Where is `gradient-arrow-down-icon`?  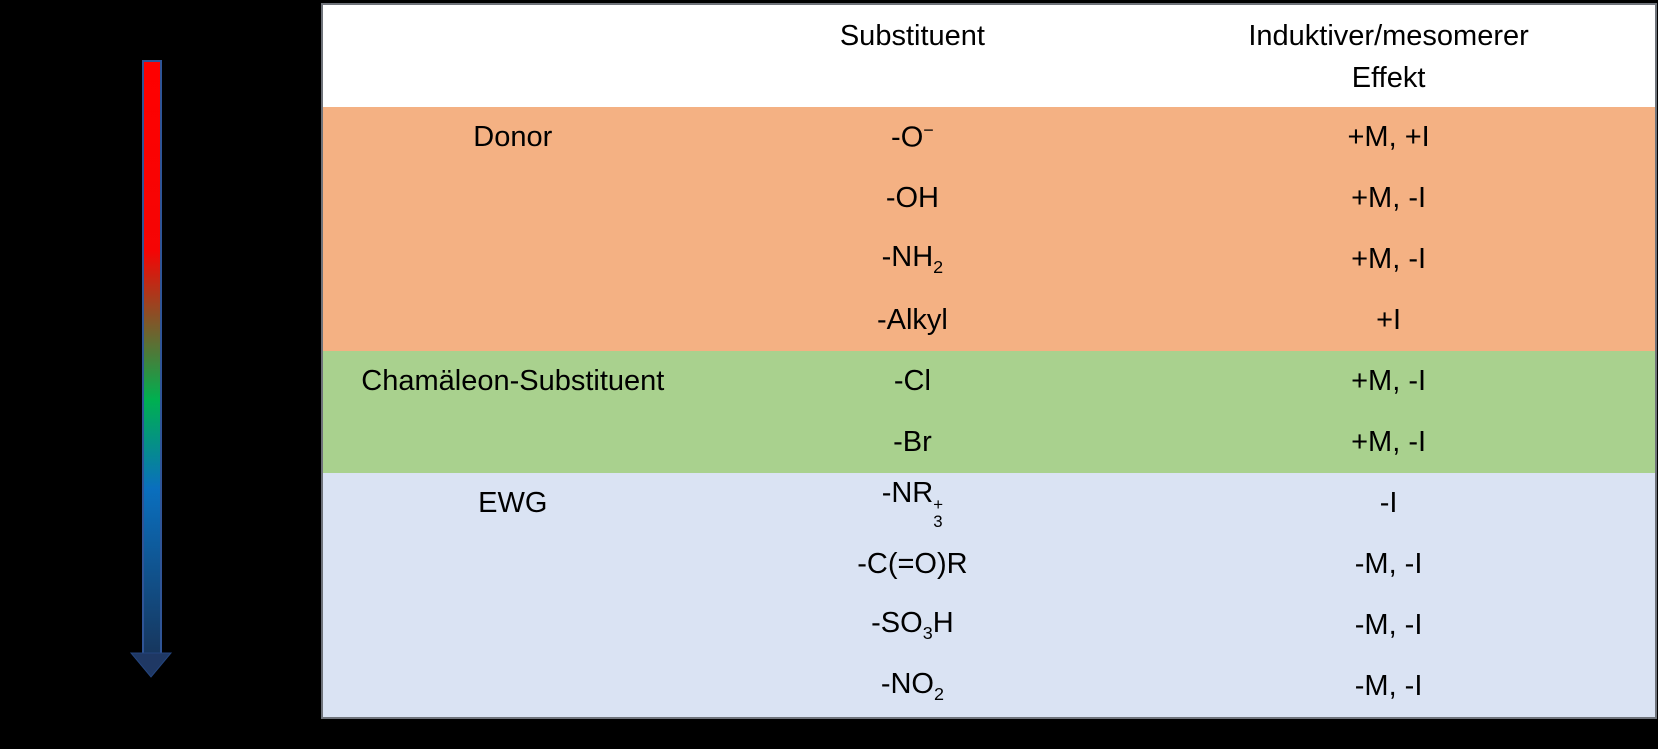
gradient-arrow-down-icon is located at coordinates (151, 369).